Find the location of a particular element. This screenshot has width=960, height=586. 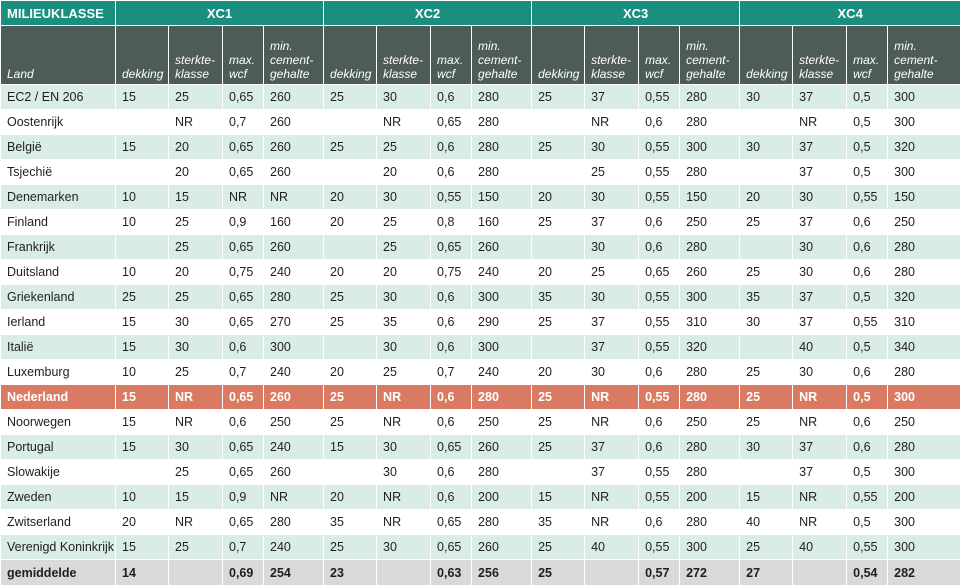

land-cell: België is located at coordinates (58, 147).